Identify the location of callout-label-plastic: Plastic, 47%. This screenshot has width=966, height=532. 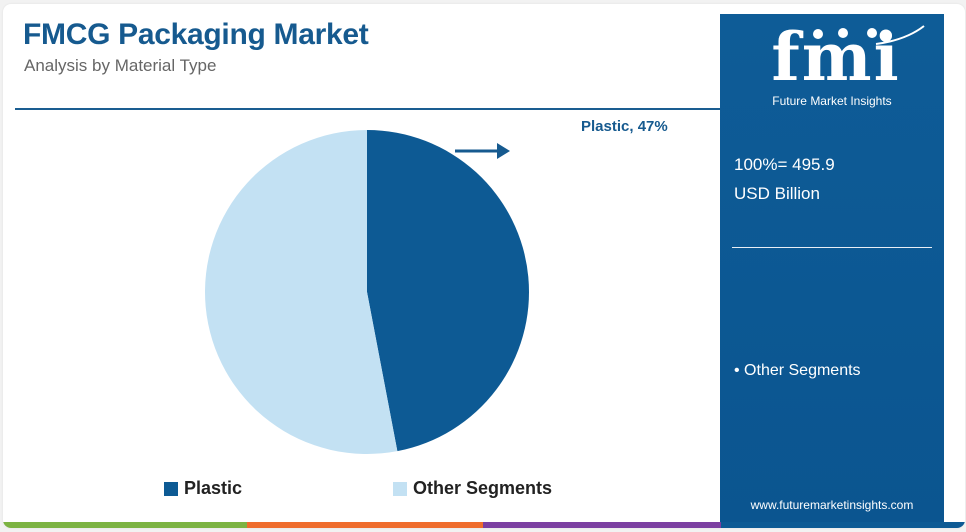
(624, 126).